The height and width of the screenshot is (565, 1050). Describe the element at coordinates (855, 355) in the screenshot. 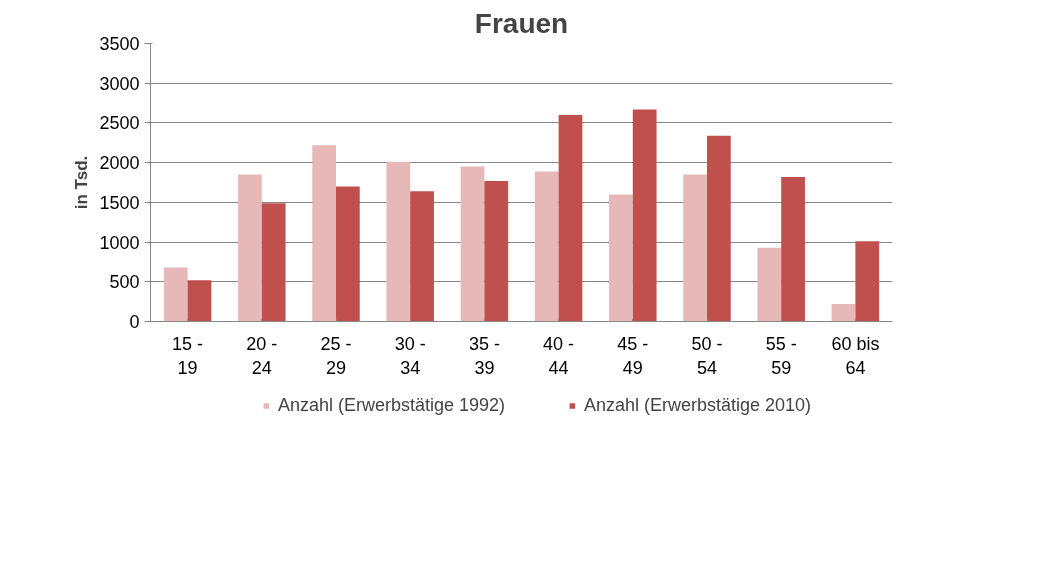

I see `x-tick-label: 60 bis 64` at that location.